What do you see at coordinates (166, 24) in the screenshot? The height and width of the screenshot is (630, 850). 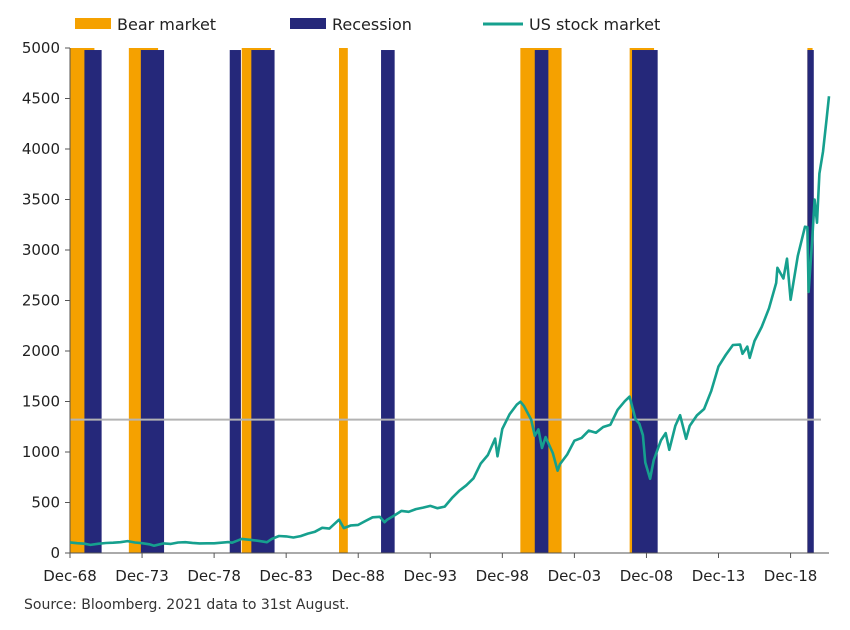 I see `legend-label: Bear market` at bounding box center [166, 24].